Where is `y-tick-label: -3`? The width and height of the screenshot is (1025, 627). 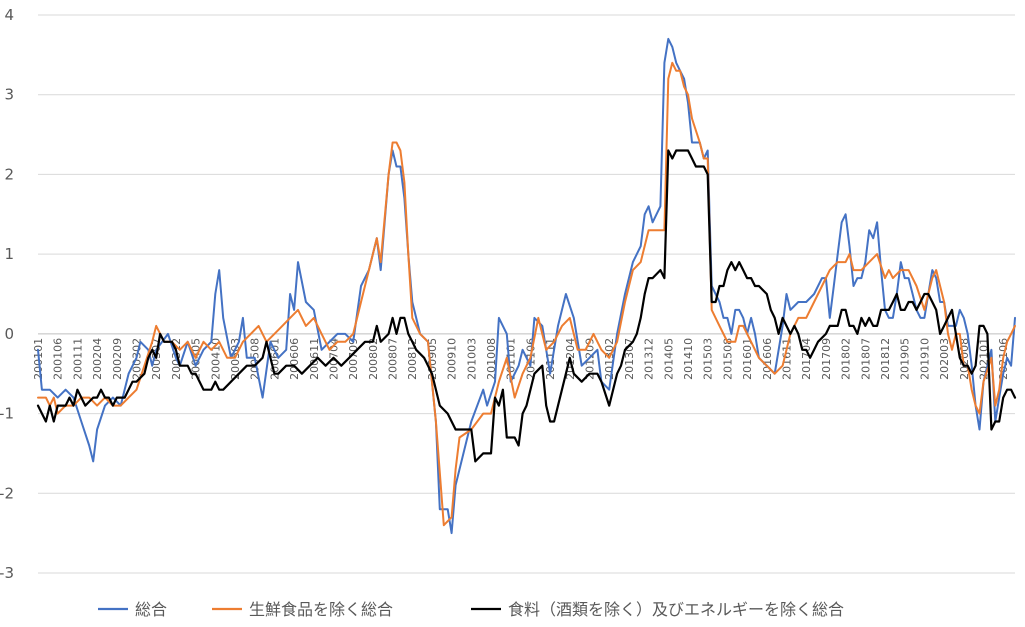
y-tick-label: -3 is located at coordinates (7, 573).